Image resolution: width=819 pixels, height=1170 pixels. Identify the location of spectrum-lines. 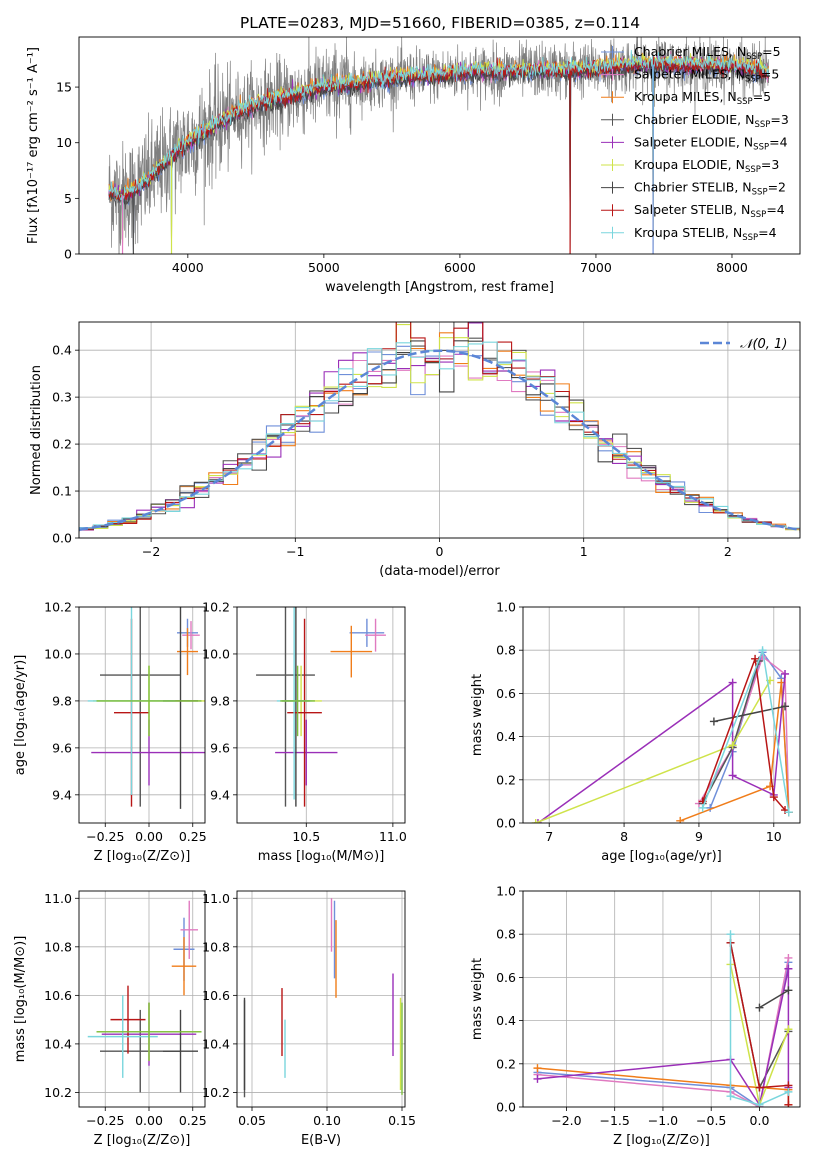
(439, 145).